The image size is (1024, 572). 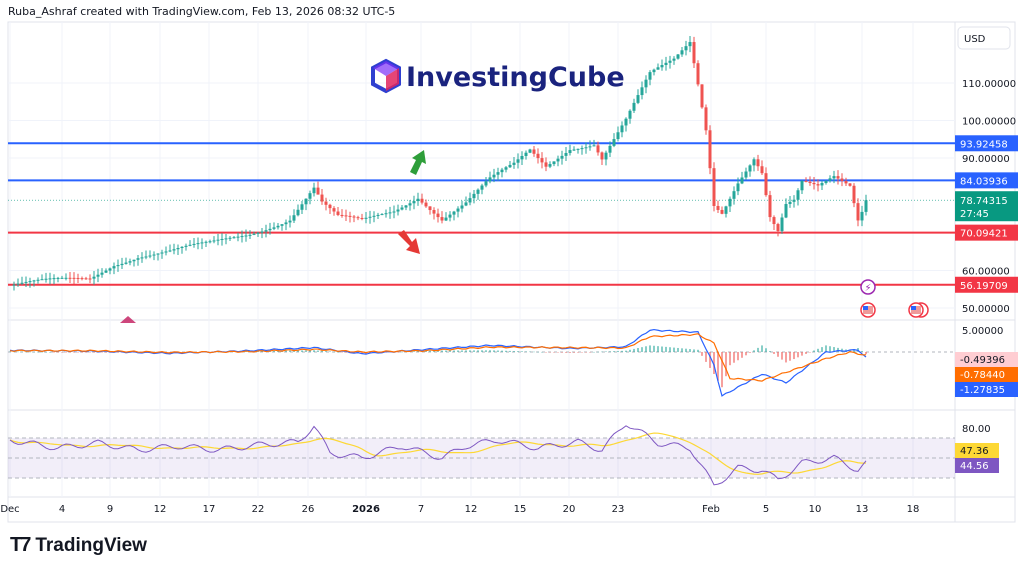 I want to click on rsi-band, so click(x=481, y=458).